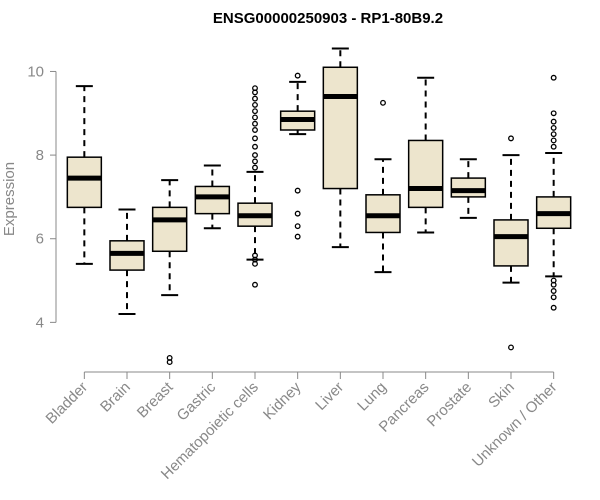 The width and height of the screenshot is (600, 500). What do you see at coordinates (40, 155) in the screenshot?
I see `y-tick-label: 8` at bounding box center [40, 155].